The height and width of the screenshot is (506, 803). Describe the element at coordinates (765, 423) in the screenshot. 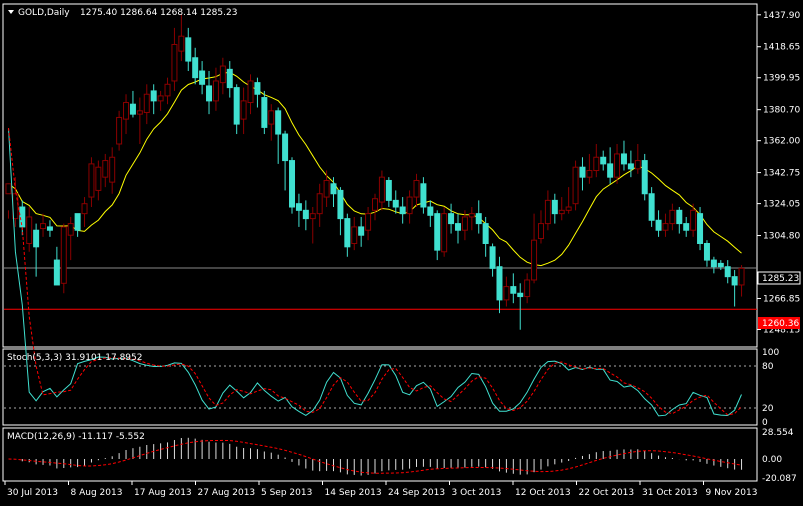

I see `stoch-tick-label: 0` at that location.